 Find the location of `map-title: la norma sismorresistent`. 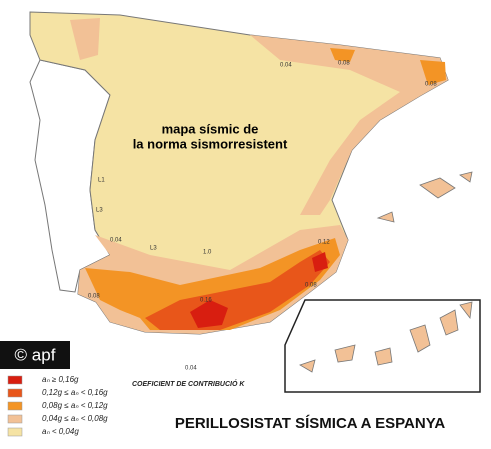

map-title: la norma sismorresistent is located at coordinates (210, 143).